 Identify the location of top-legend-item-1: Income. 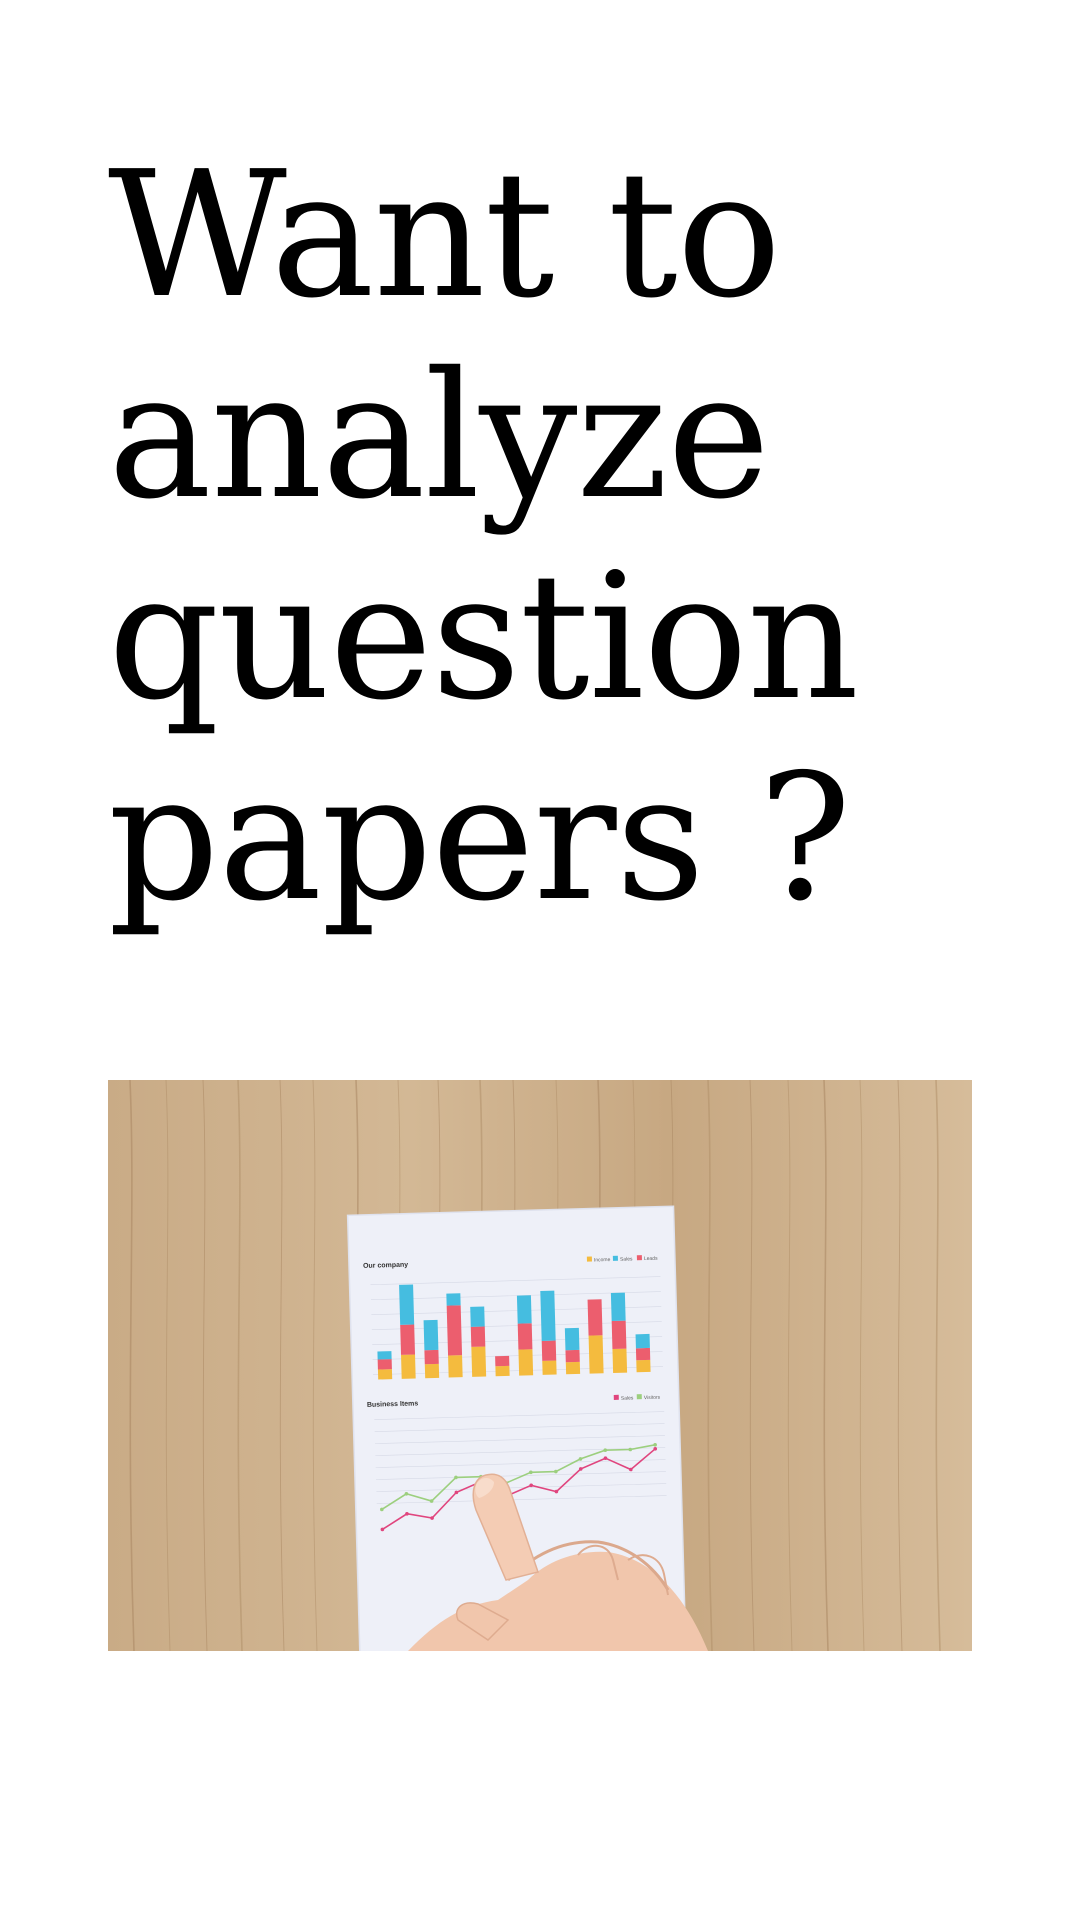
(602, 1260).